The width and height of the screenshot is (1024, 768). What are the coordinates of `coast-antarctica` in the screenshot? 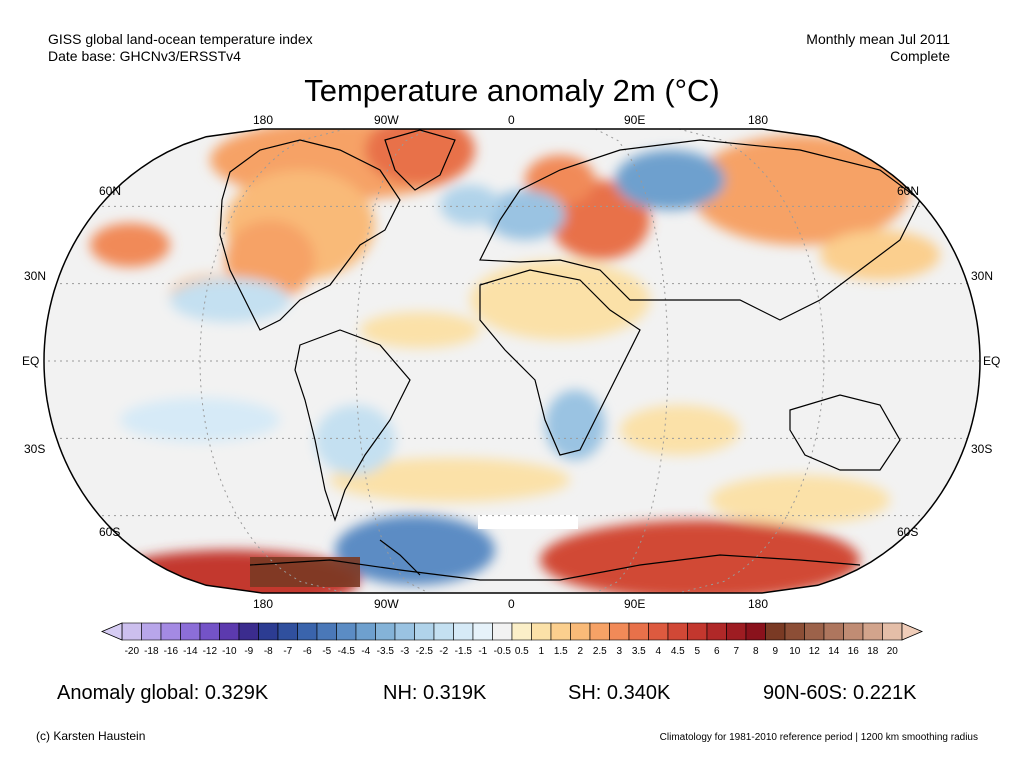 It's located at (555, 567).